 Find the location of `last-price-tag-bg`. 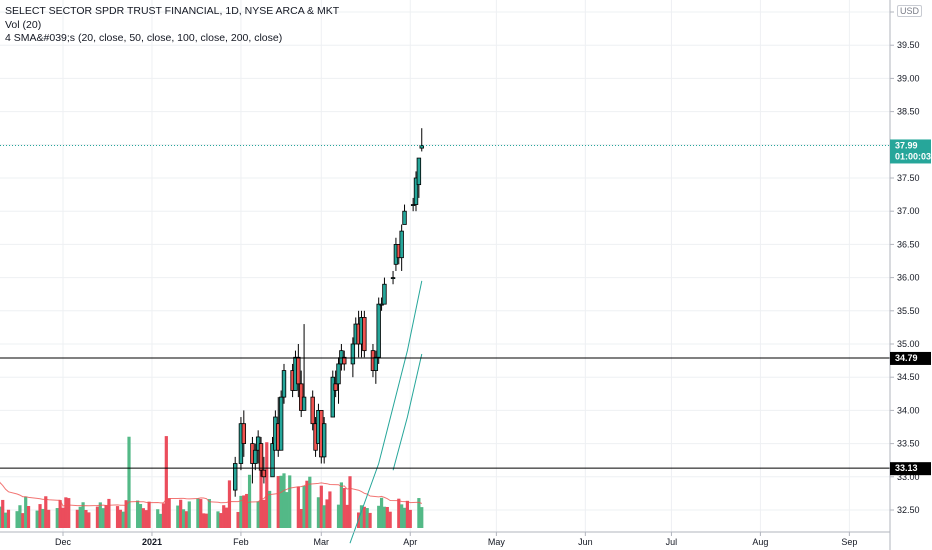

last-price-tag-bg is located at coordinates (910, 151).